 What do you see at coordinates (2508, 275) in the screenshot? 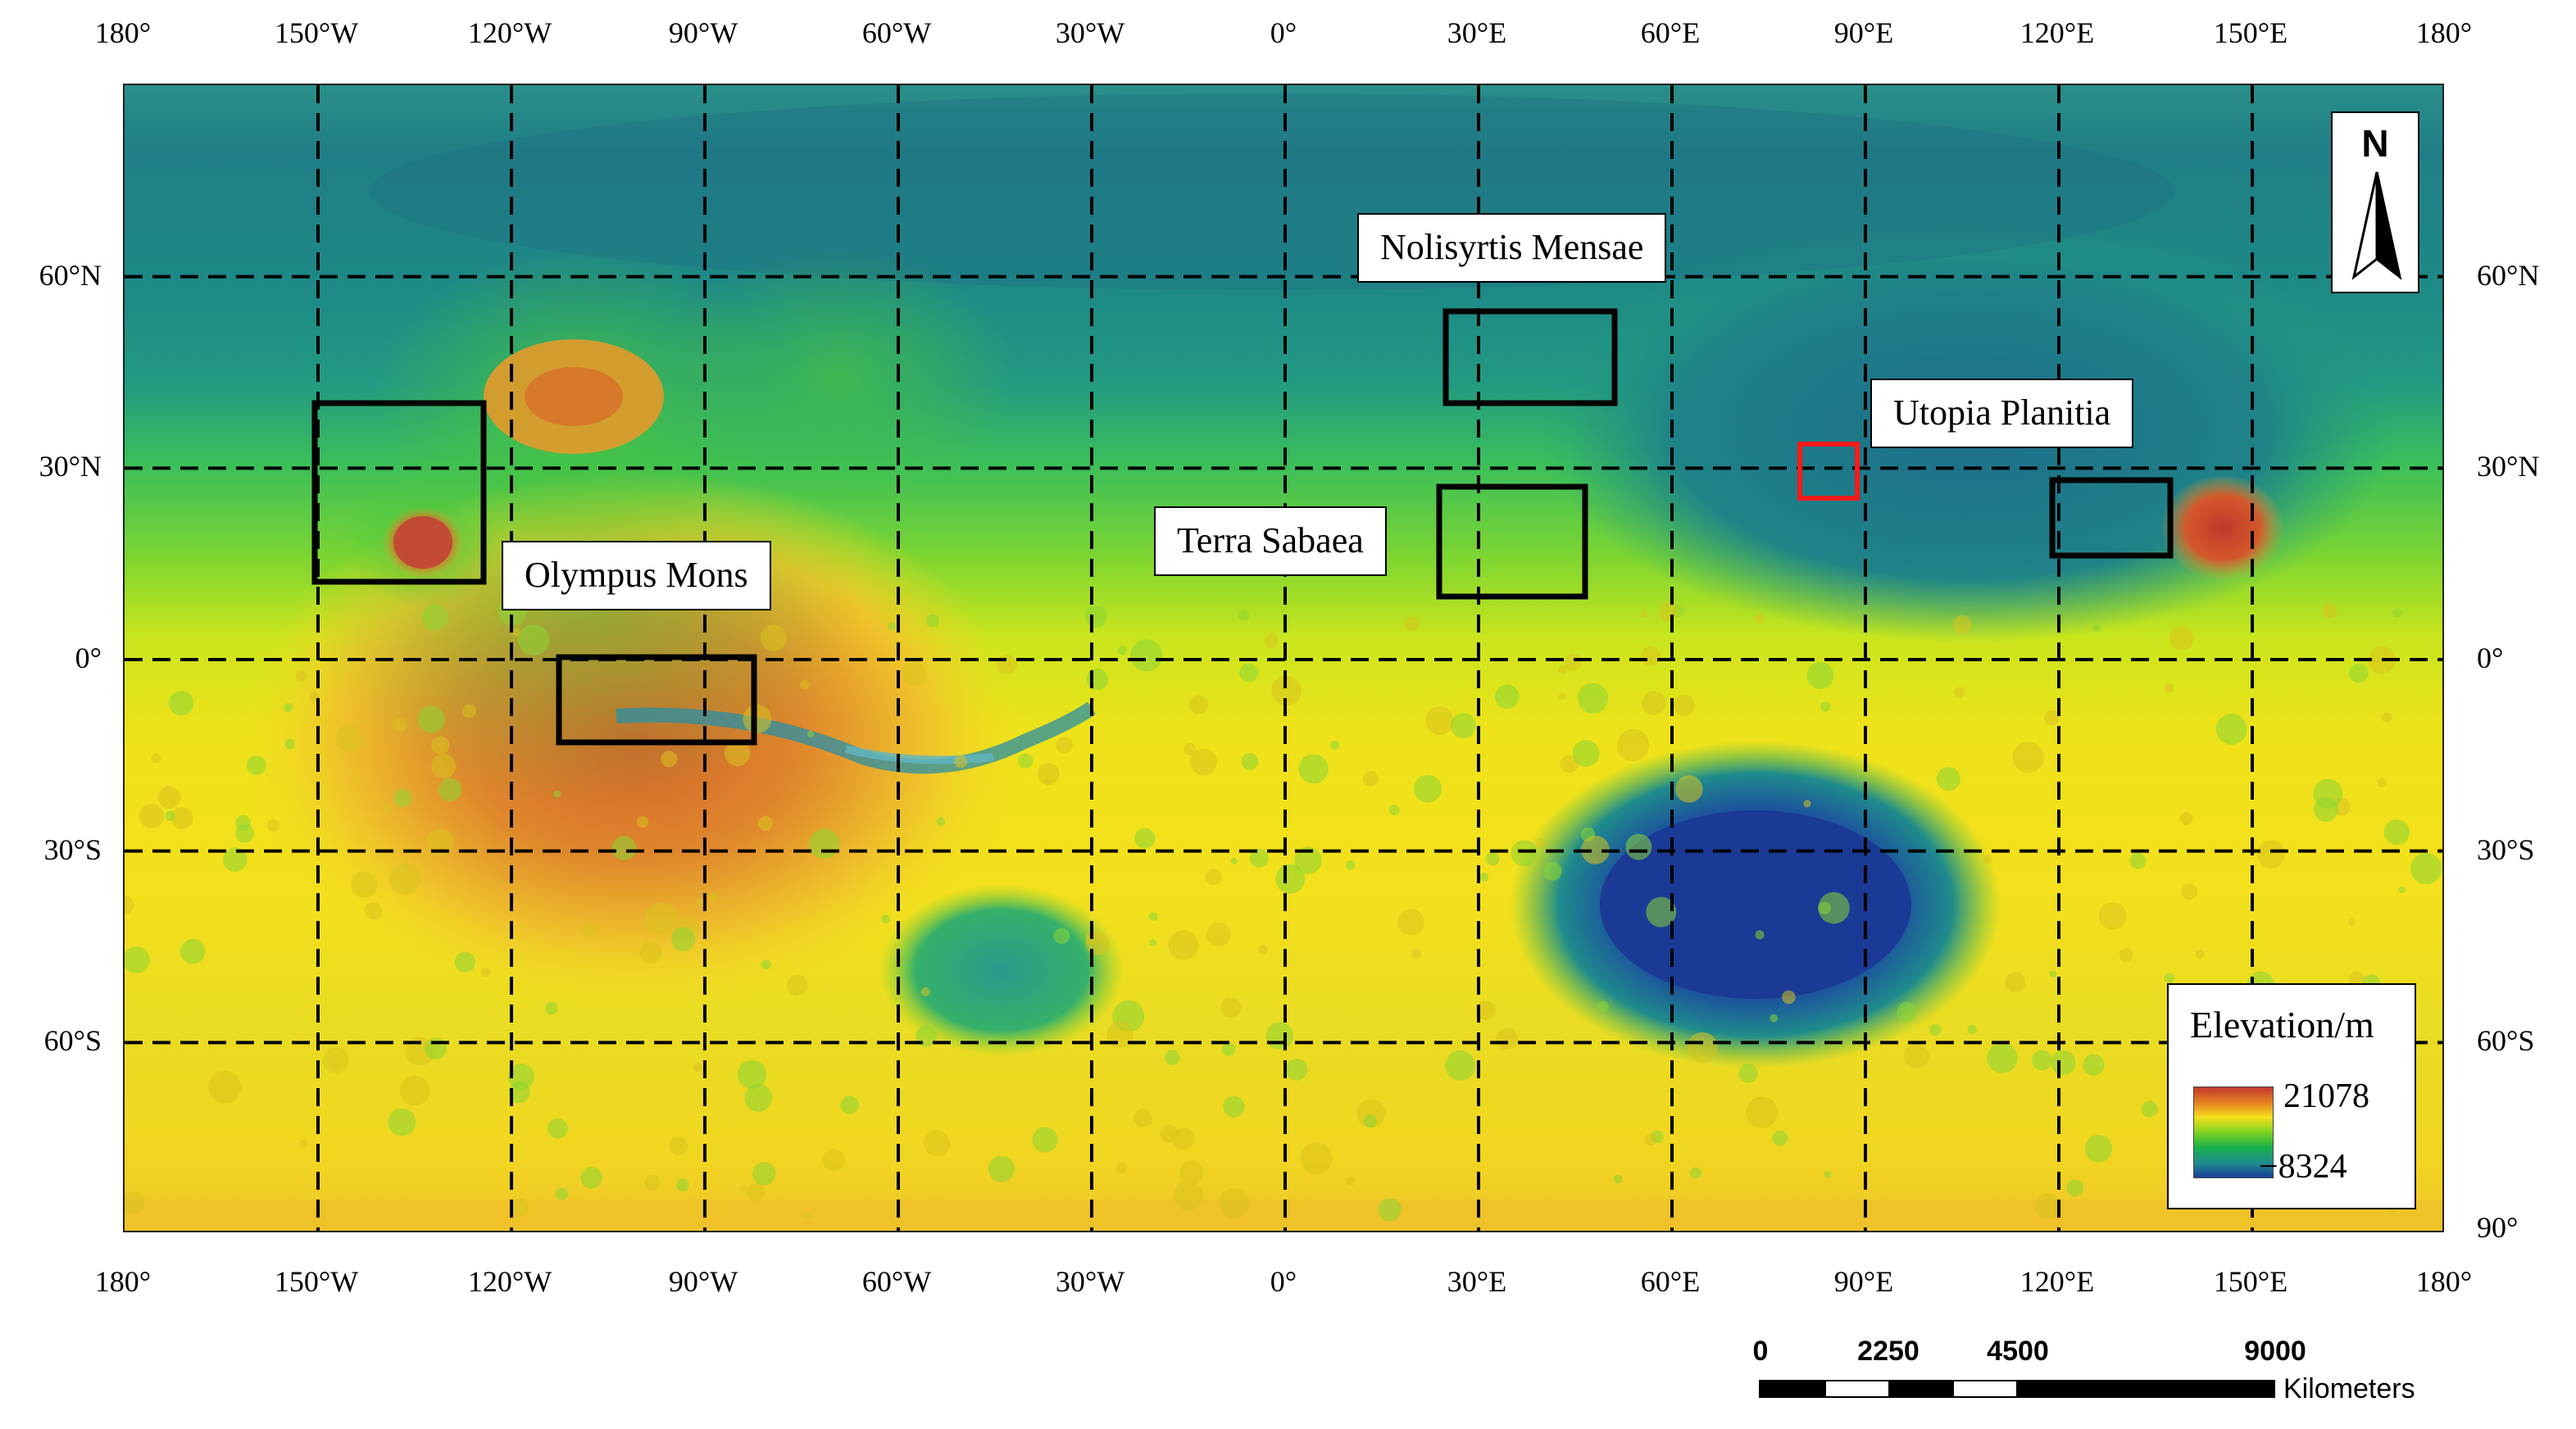
I see `right-latitude-label: 60°N` at bounding box center [2508, 275].